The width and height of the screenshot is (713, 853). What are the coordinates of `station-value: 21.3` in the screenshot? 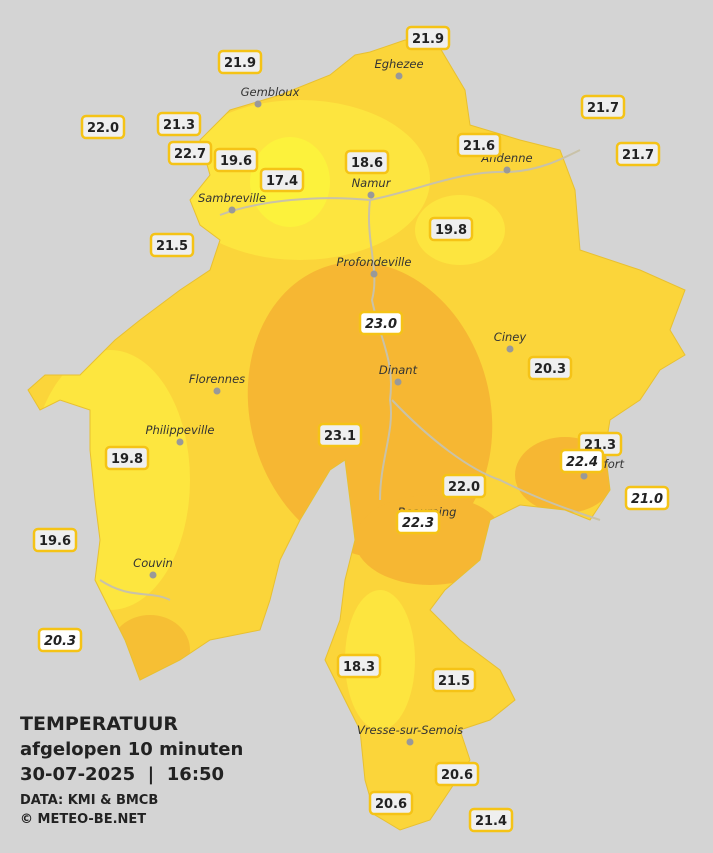 It's located at (179, 125).